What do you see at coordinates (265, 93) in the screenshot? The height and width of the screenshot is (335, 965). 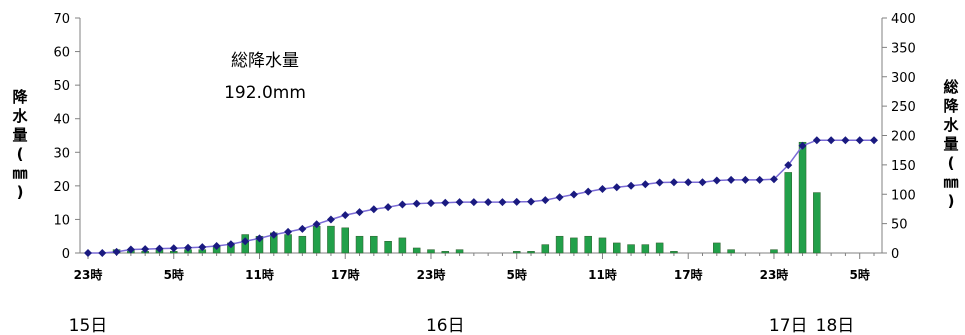 I see `annotation-value: 192.0mm` at bounding box center [265, 93].